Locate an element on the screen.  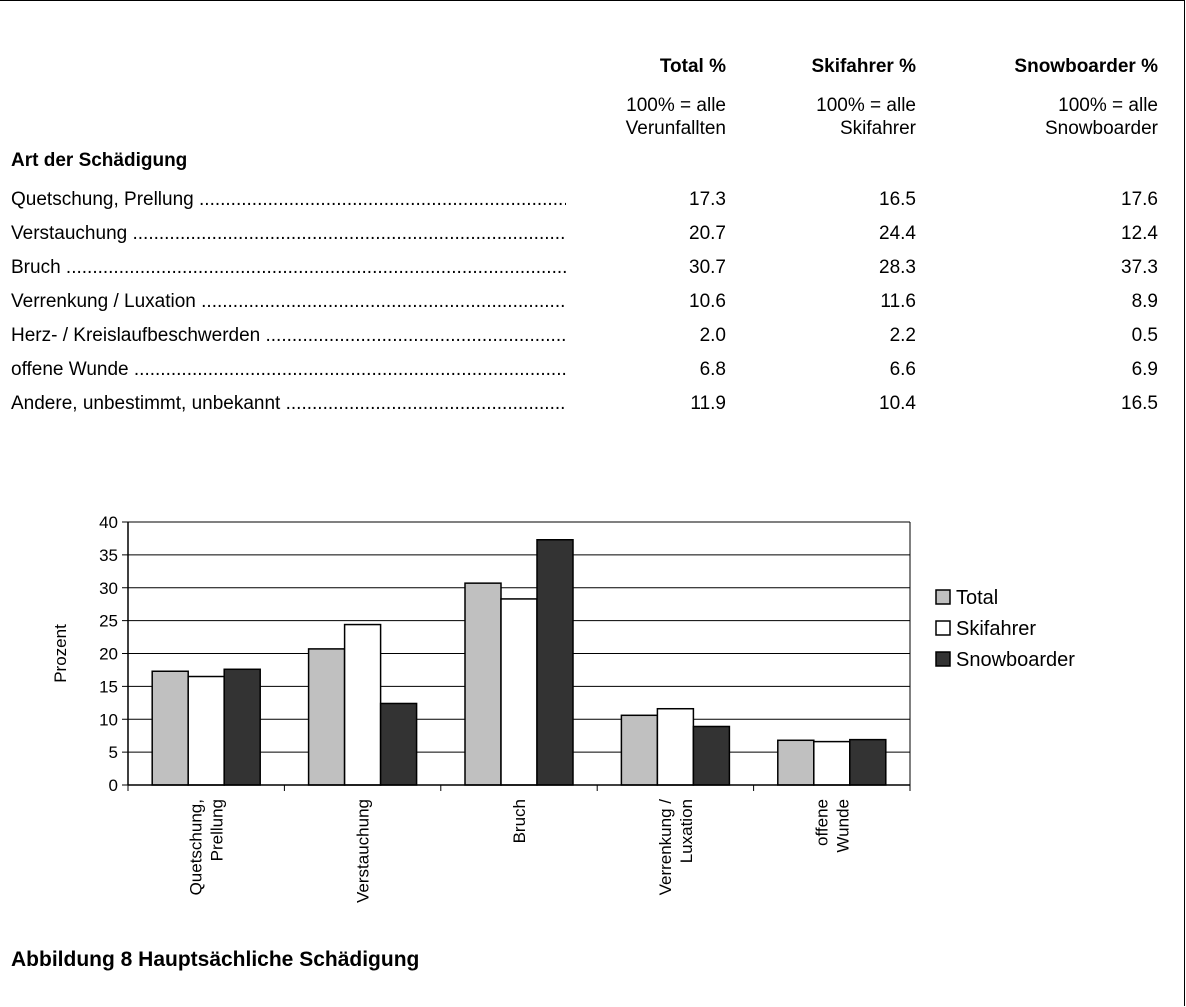
y-tick-label: 0 is located at coordinates (113, 785).